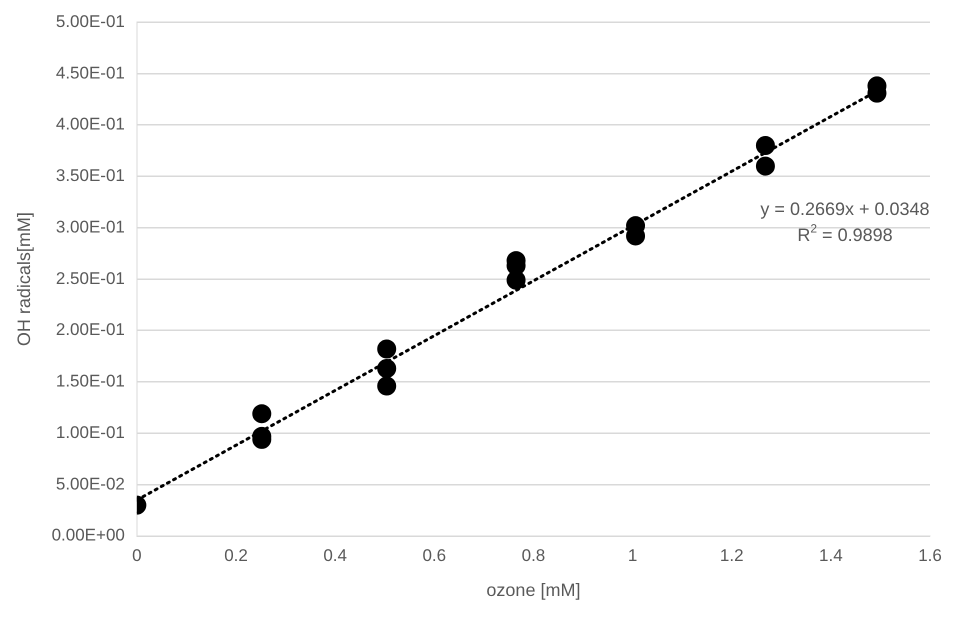  What do you see at coordinates (732, 555) in the screenshot?
I see `x-tick-label: 1.2` at bounding box center [732, 555].